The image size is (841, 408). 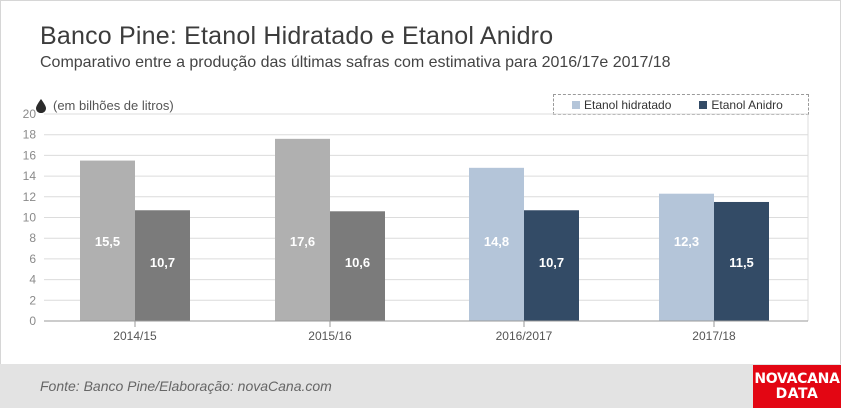 I want to click on legend-item-hidratado: Etanol hidratado, so click(x=621, y=105).